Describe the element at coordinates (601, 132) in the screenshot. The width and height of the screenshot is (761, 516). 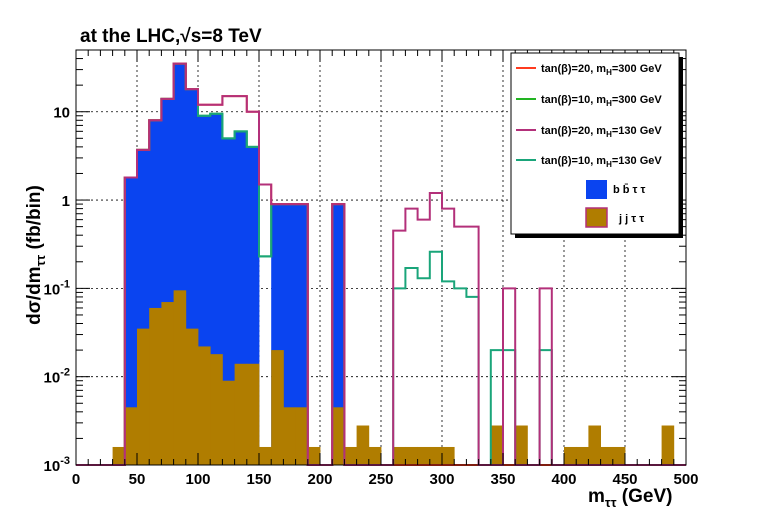
I see `legend-entry-label: tan(β)=20, mH=130 GeV` at that location.